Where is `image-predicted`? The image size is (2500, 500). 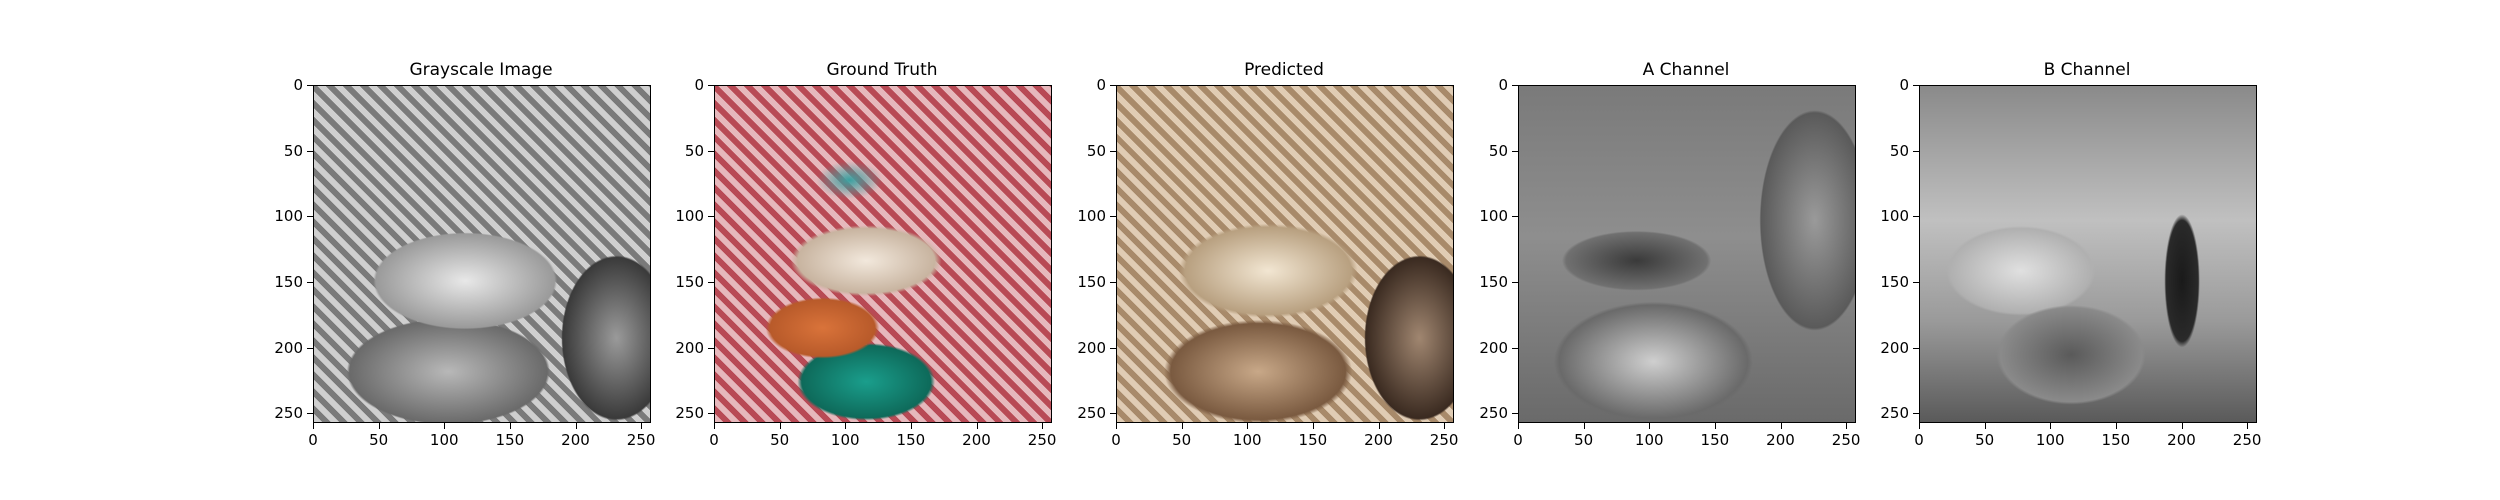 image-predicted is located at coordinates (1285, 254).